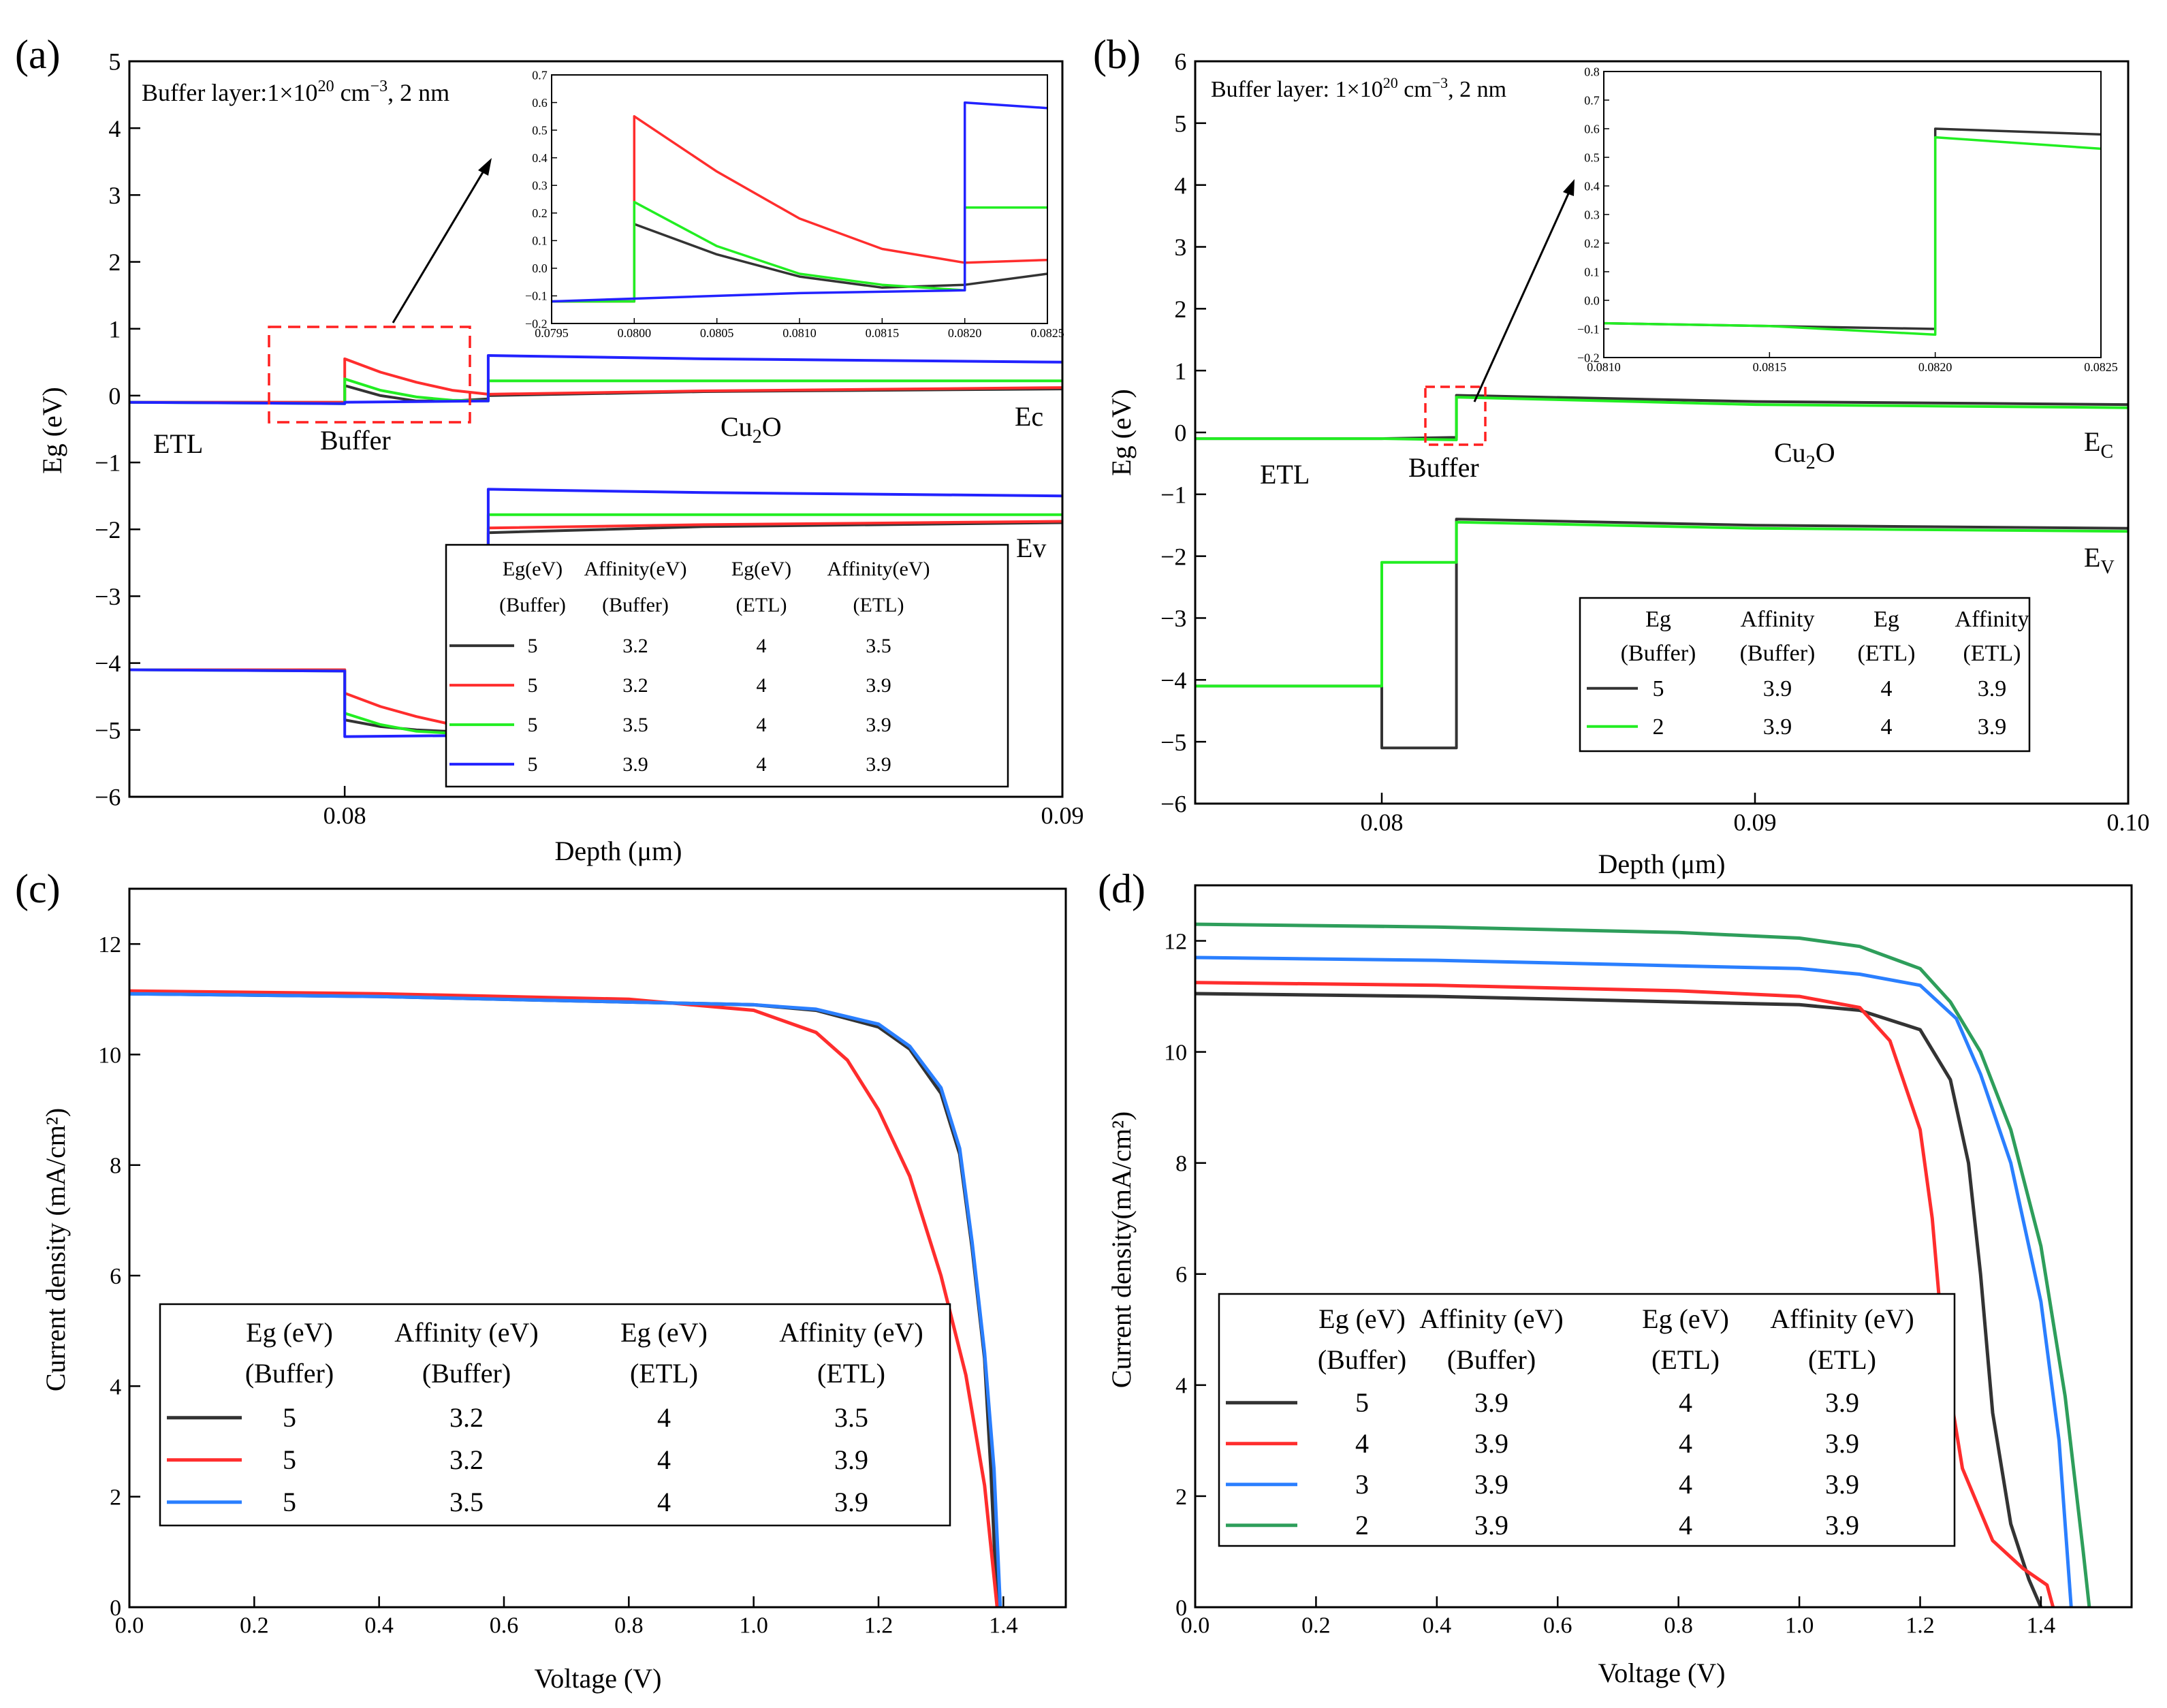  I want to click on panel-d-legend-cell: 4, so click(1362, 1444).